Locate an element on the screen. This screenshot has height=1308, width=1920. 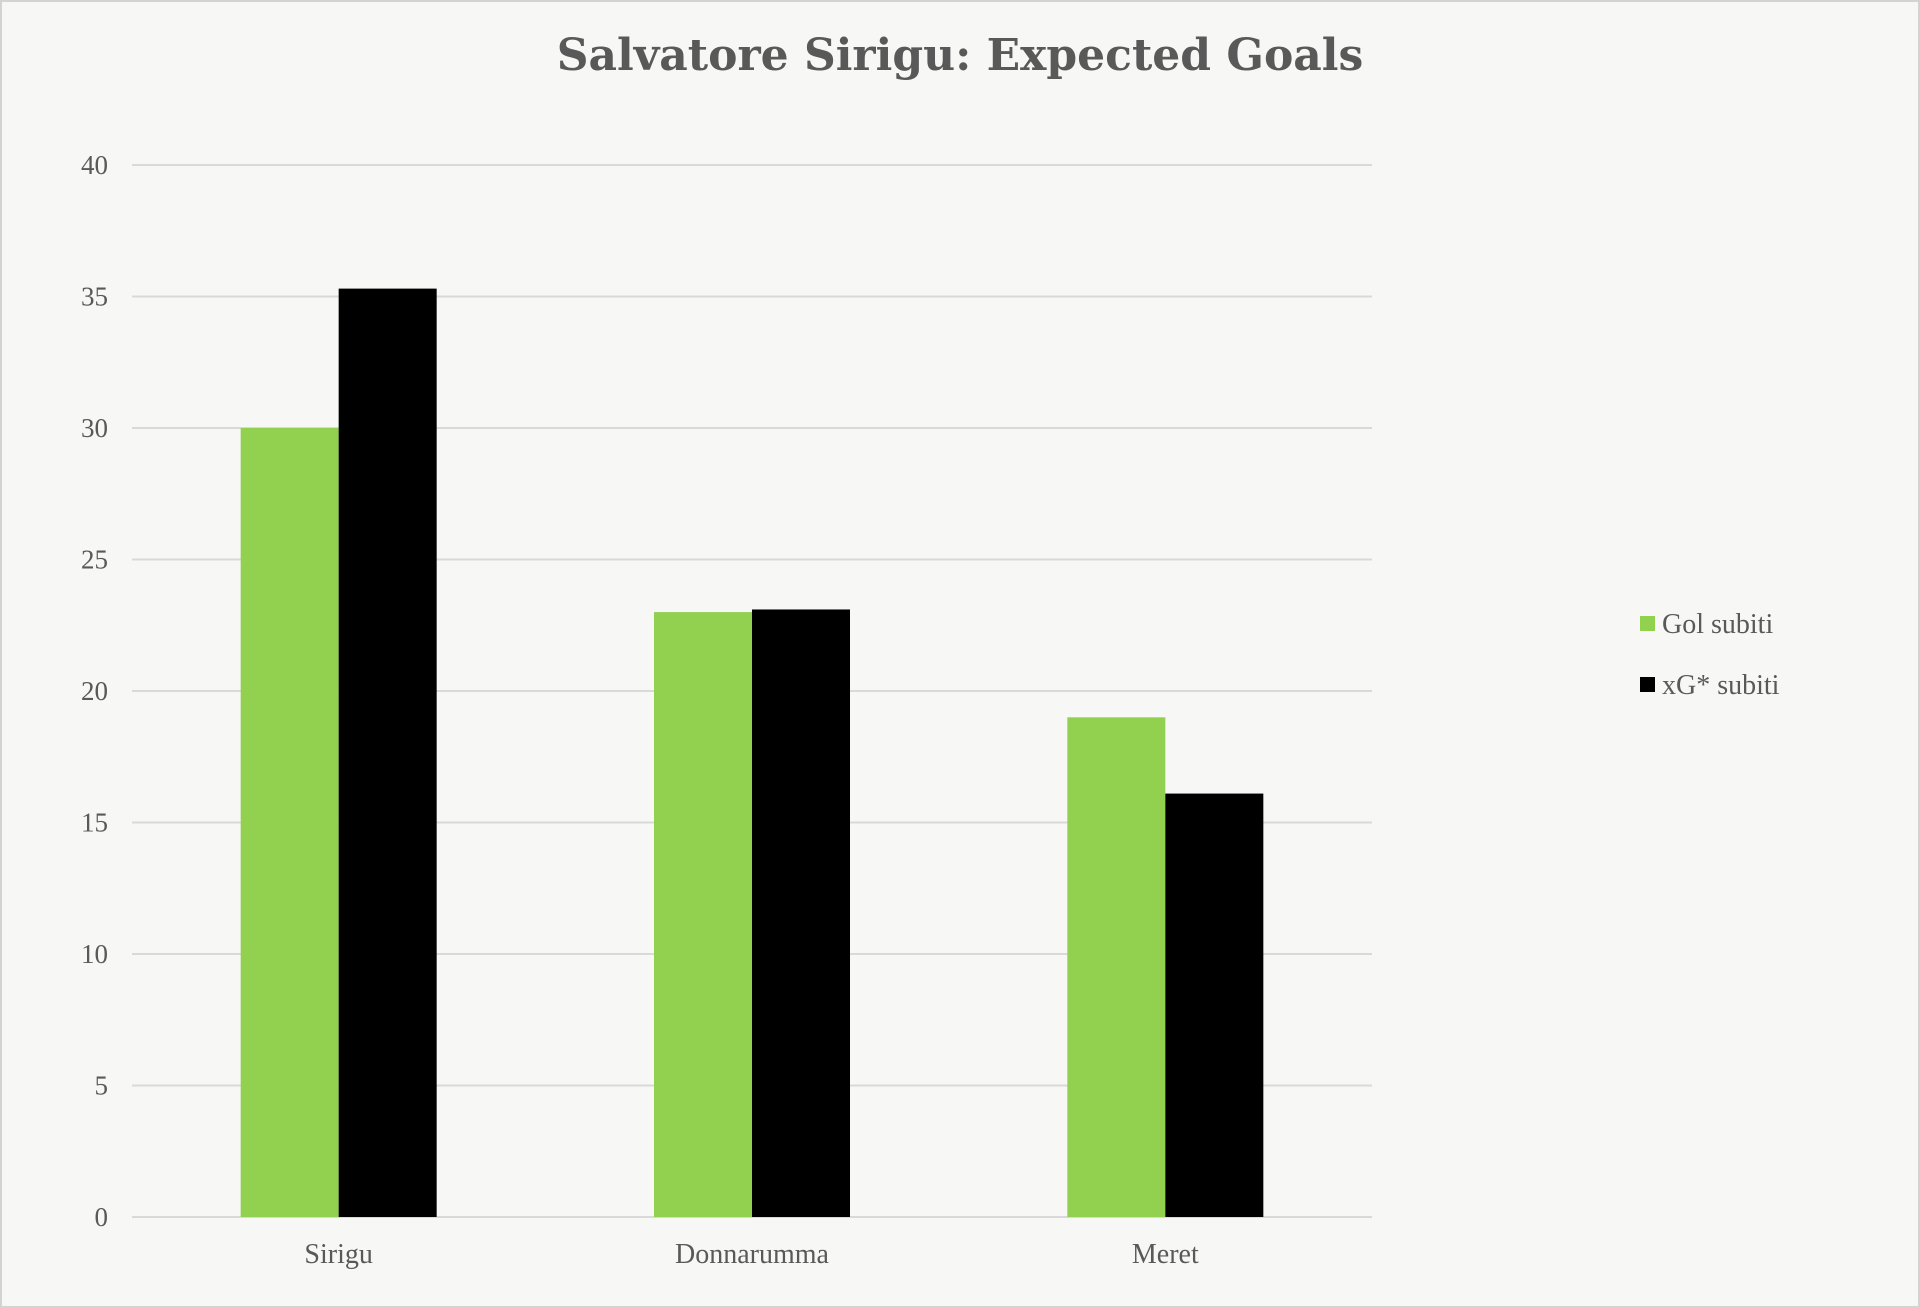
y-tick-label: 10 is located at coordinates (94, 954).